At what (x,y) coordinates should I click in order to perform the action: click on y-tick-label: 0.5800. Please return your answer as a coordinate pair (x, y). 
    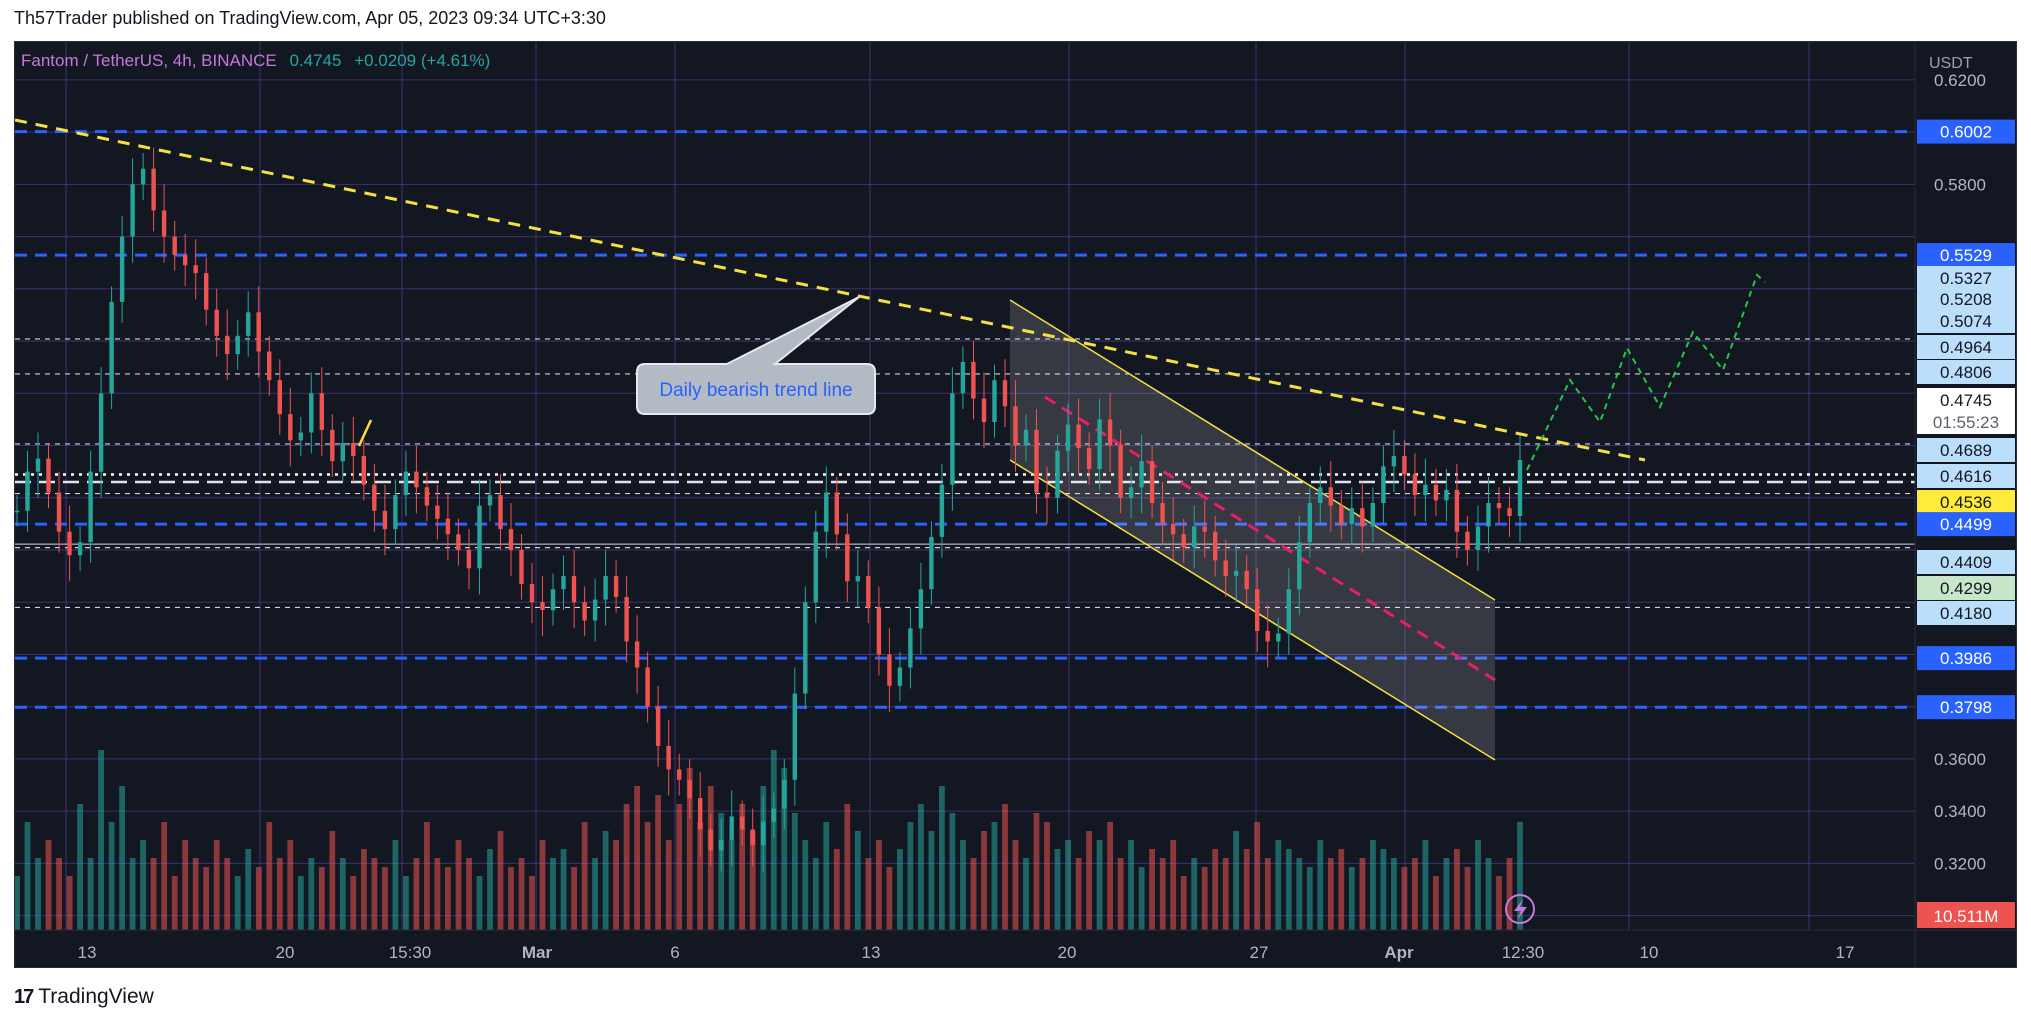
    Looking at the image, I should click on (1960, 184).